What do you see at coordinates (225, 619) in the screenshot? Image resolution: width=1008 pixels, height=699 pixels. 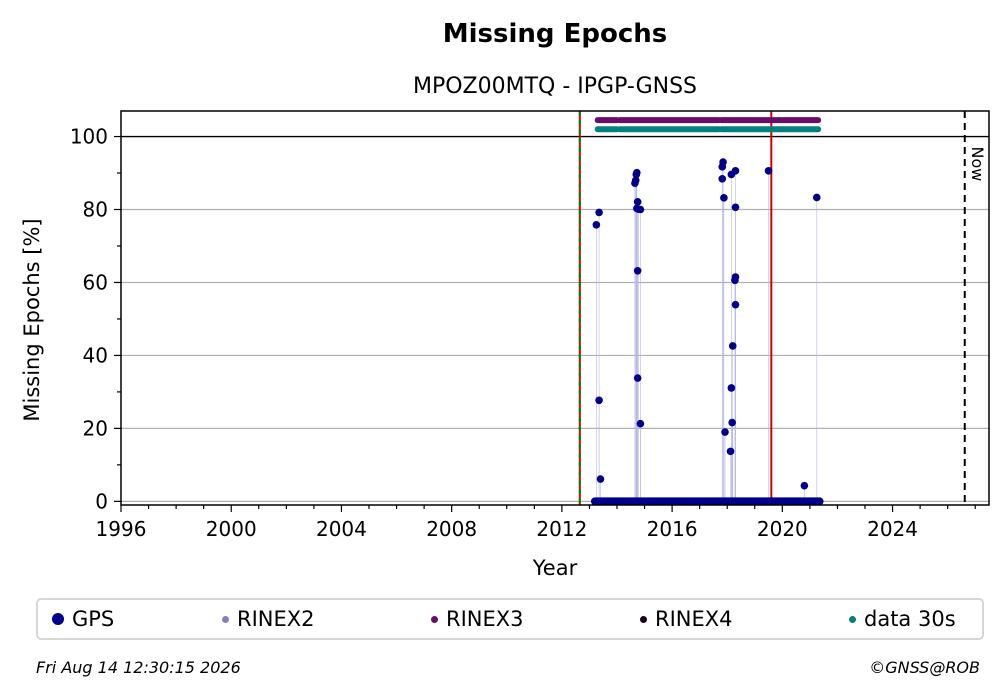 I see `legend-marker-rinex2` at bounding box center [225, 619].